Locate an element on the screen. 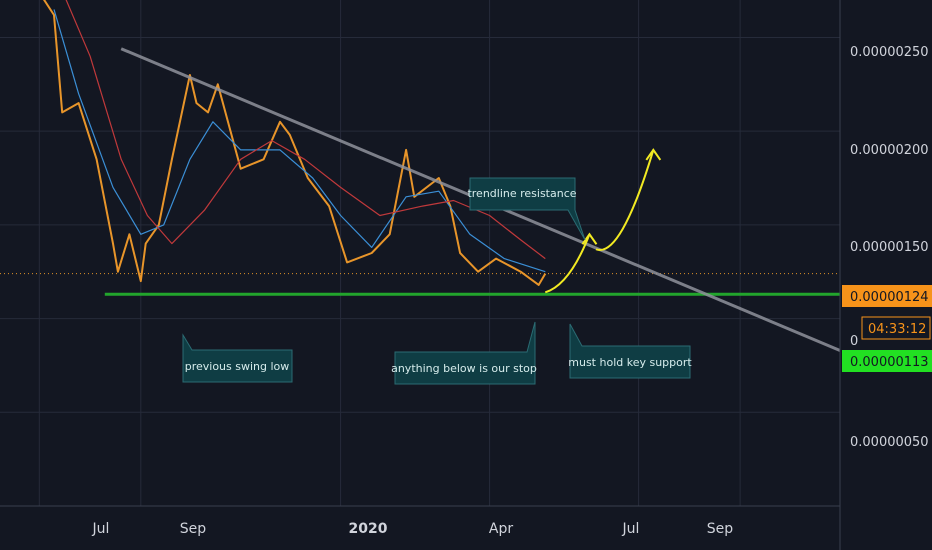 The height and width of the screenshot is (550, 932). callout-trendline-resistance: trendline resistance is located at coordinates (526, 209).